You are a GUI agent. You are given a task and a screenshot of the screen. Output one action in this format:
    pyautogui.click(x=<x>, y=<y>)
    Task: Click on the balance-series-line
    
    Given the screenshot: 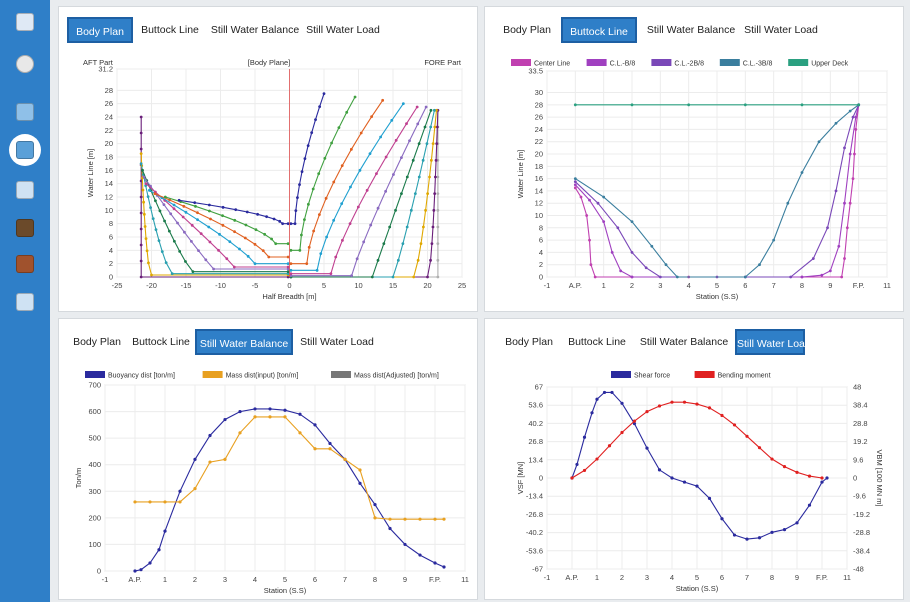 What is the action you would take?
    pyautogui.click(x=289, y=490)
    